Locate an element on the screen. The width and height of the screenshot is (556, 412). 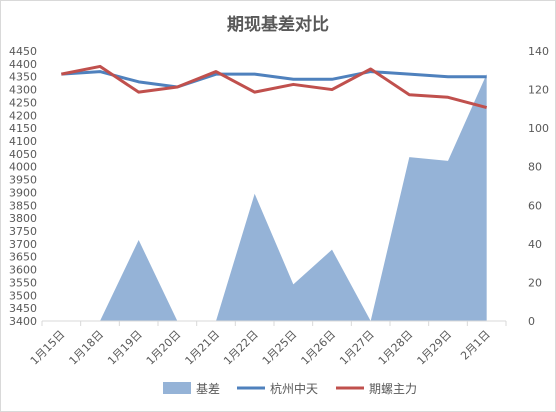
y-left-tick-label: 3700 is located at coordinates (23, 244).